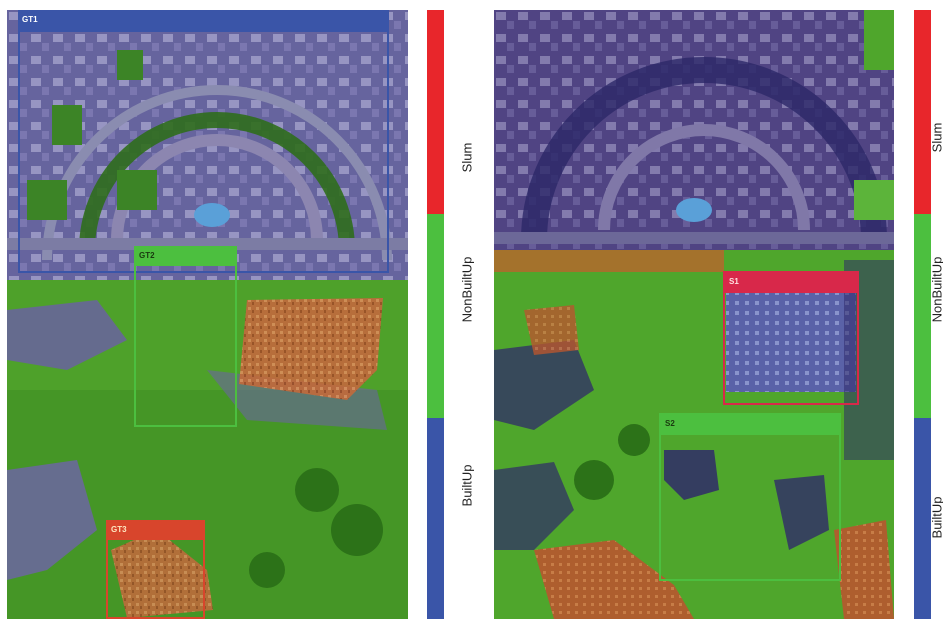  What do you see at coordinates (155, 569) in the screenshot?
I see `gt3-box: GT3` at bounding box center [155, 569].